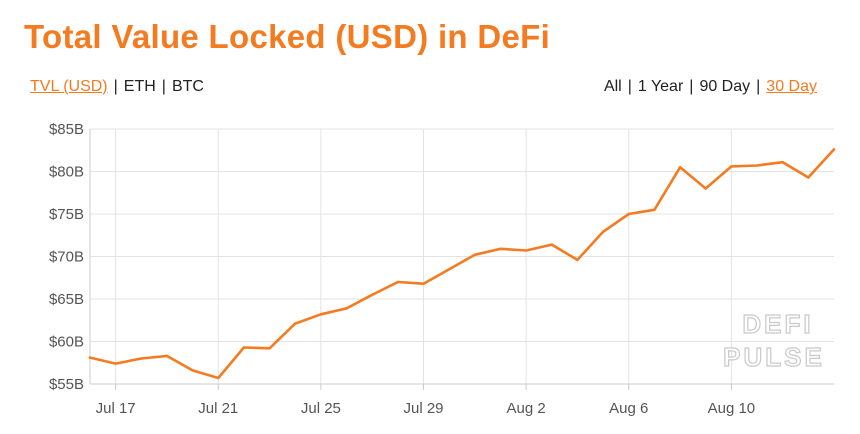 The width and height of the screenshot is (860, 434). Describe the element at coordinates (66, 129) in the screenshot. I see `y-tick-label: $85B` at that location.